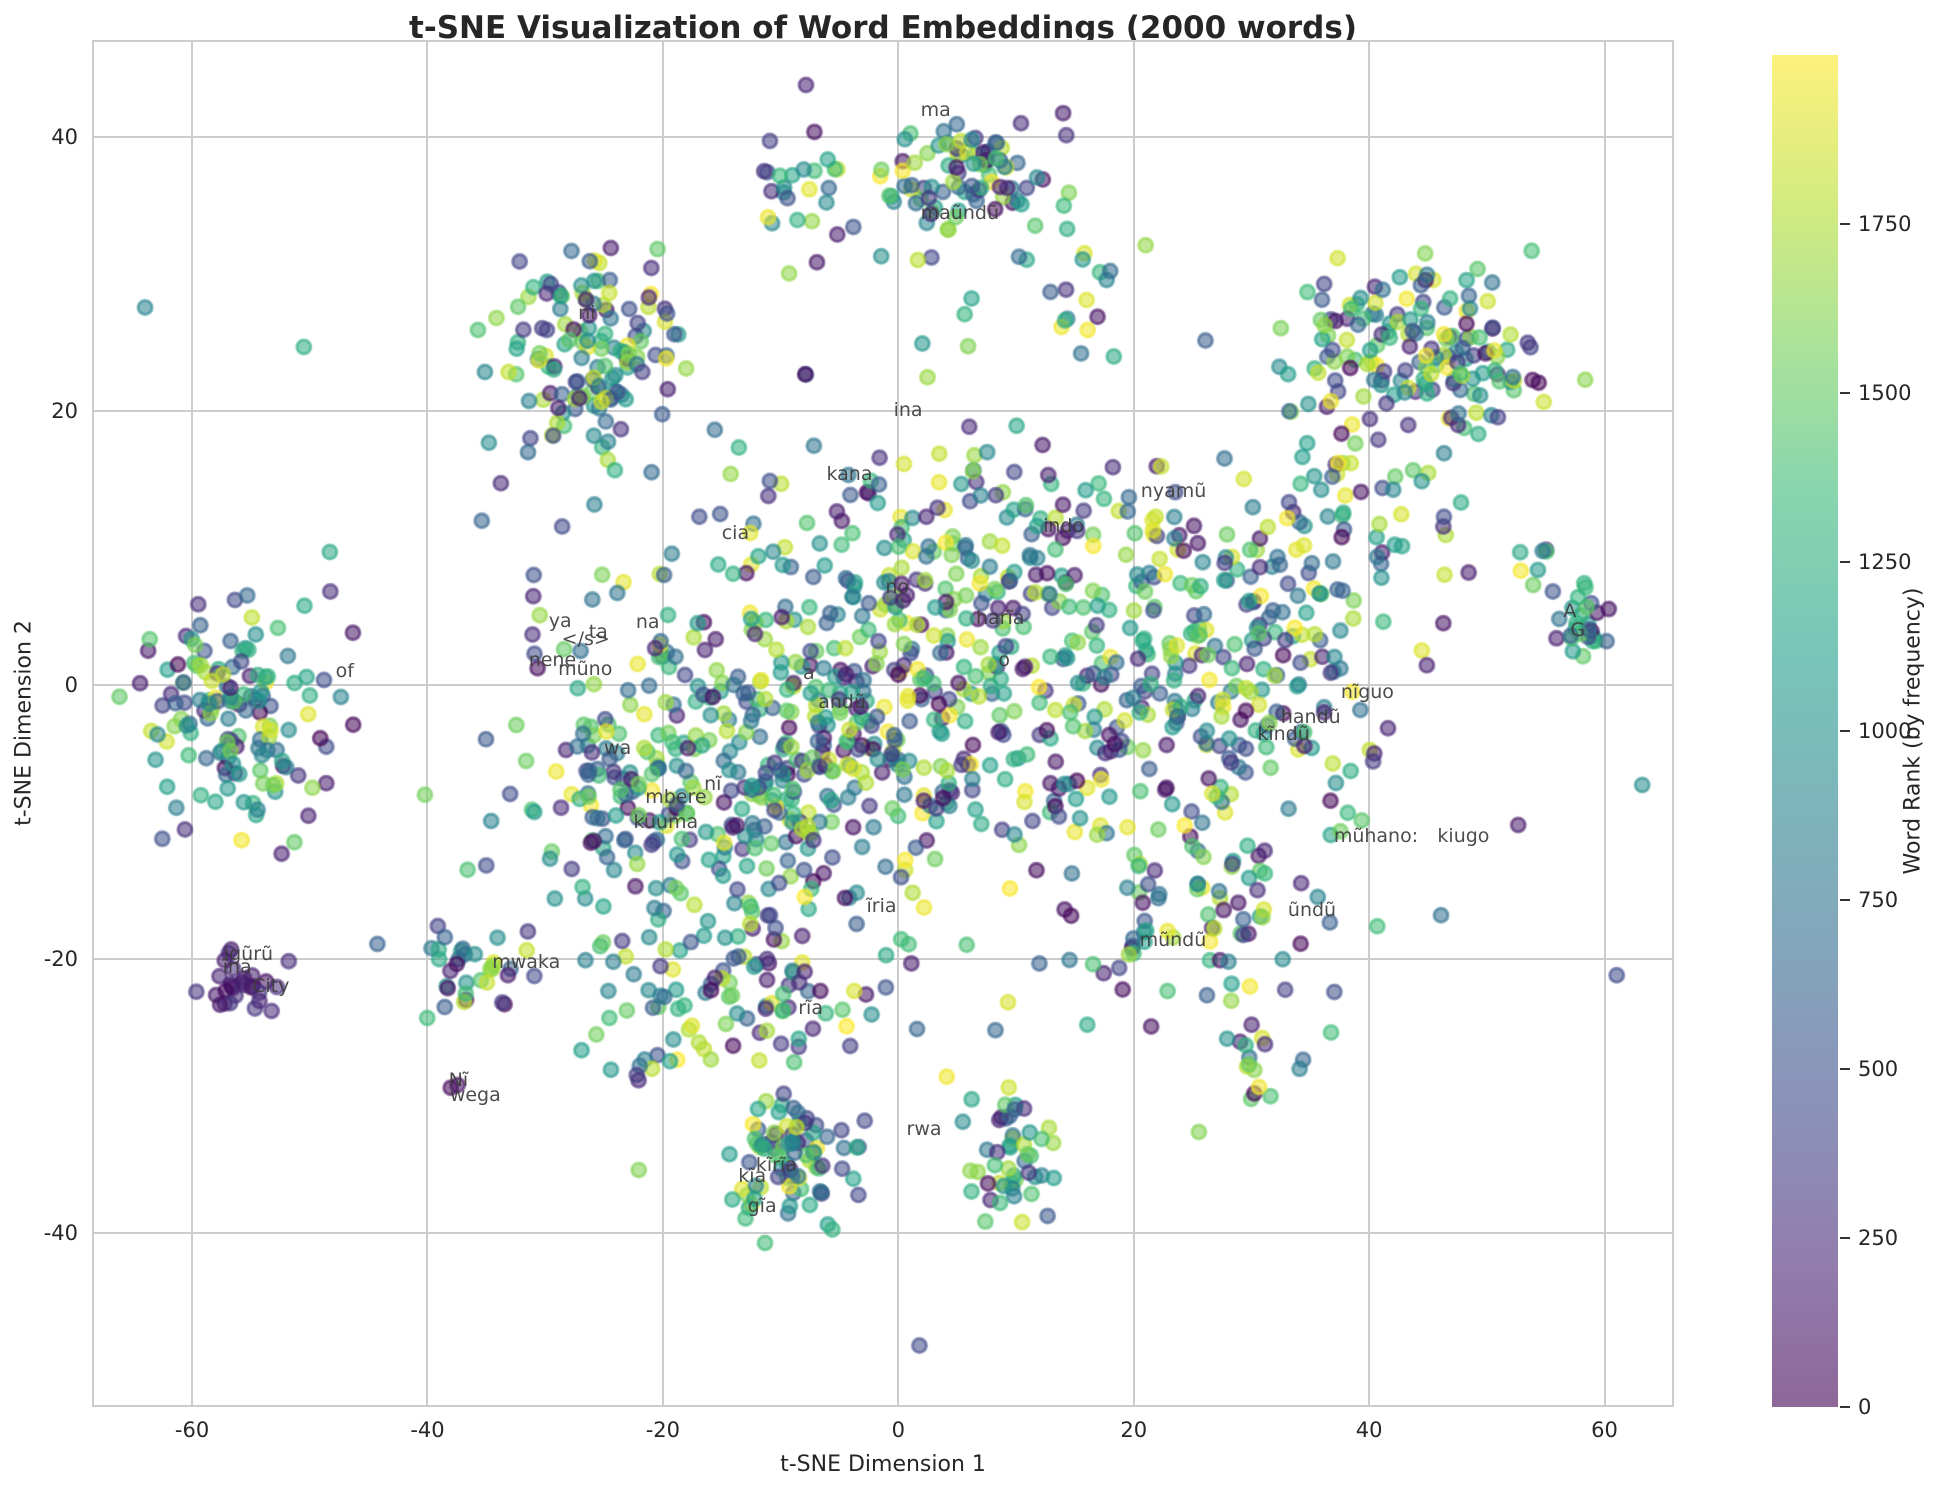  What do you see at coordinates (1913, 731) in the screenshot?
I see `colorbar-label: Word Rank (by frequency)` at bounding box center [1913, 731].